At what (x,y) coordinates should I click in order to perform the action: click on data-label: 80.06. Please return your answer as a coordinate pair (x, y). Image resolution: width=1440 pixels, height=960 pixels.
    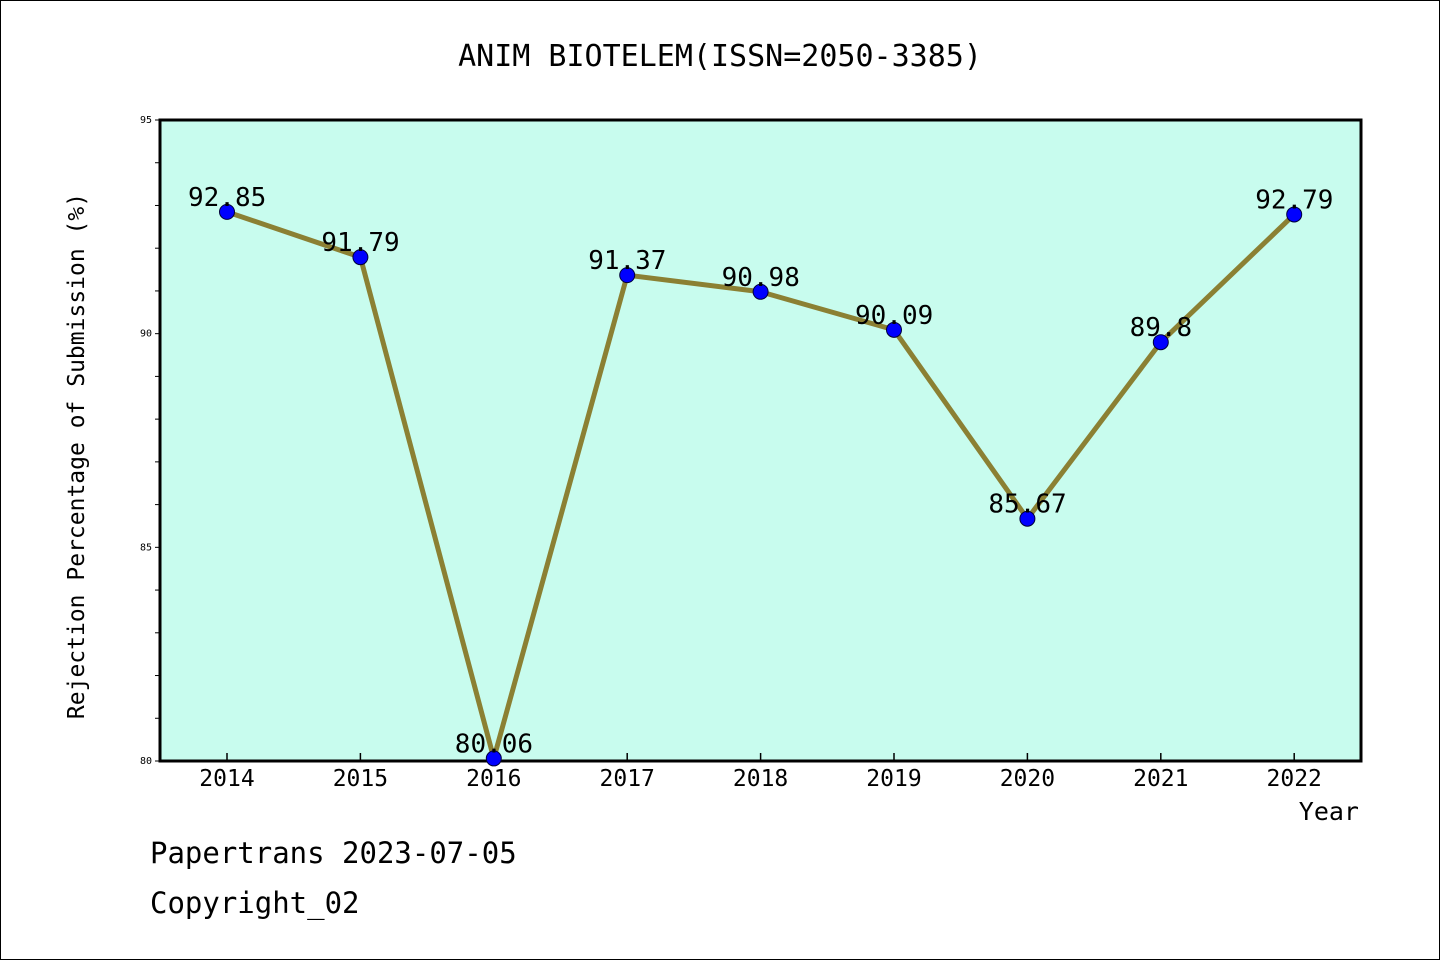
    Looking at the image, I should click on (494, 744).